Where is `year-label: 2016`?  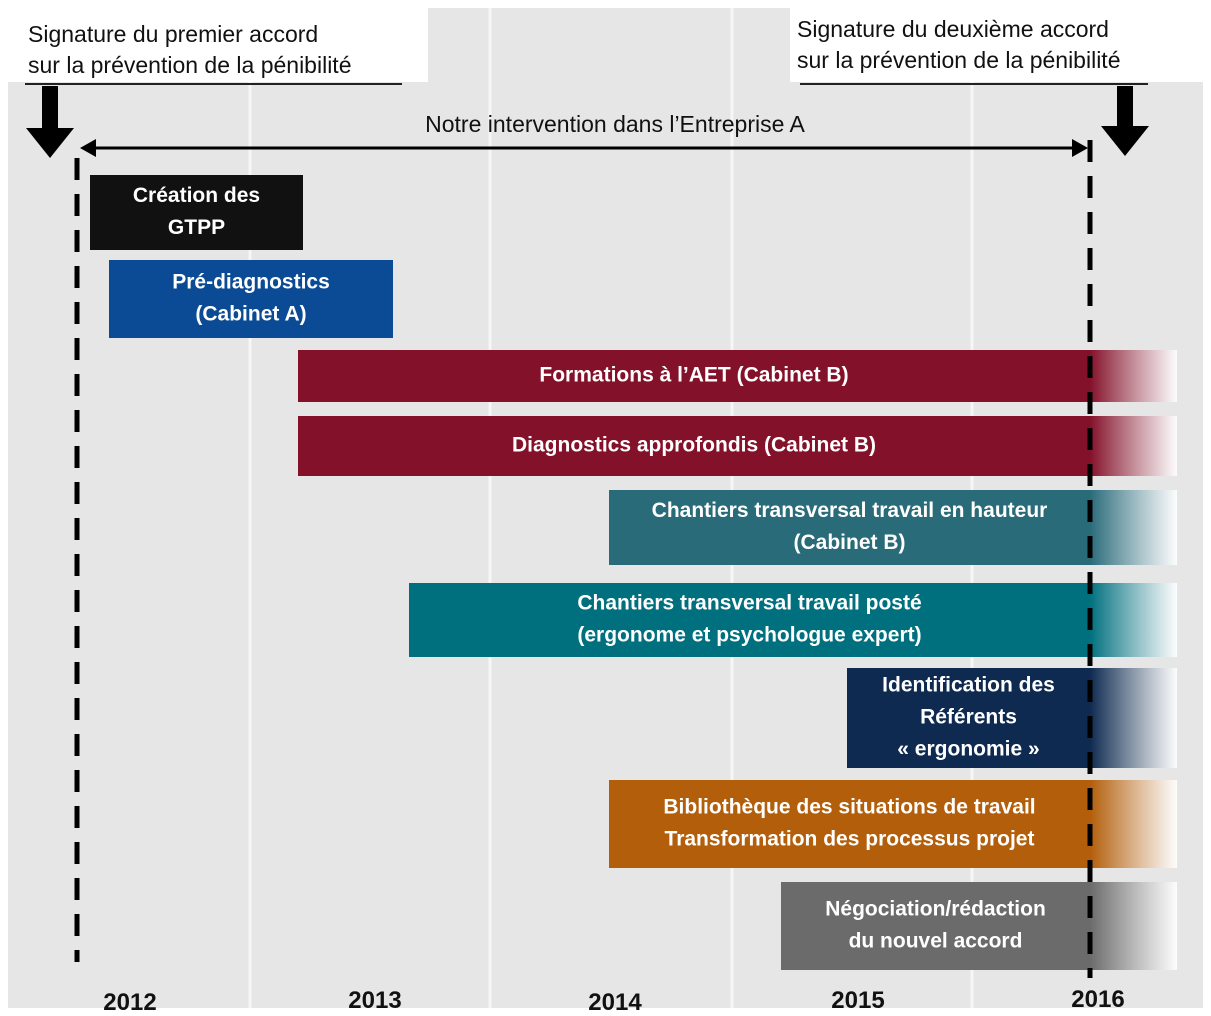 year-label: 2016 is located at coordinates (1097, 999).